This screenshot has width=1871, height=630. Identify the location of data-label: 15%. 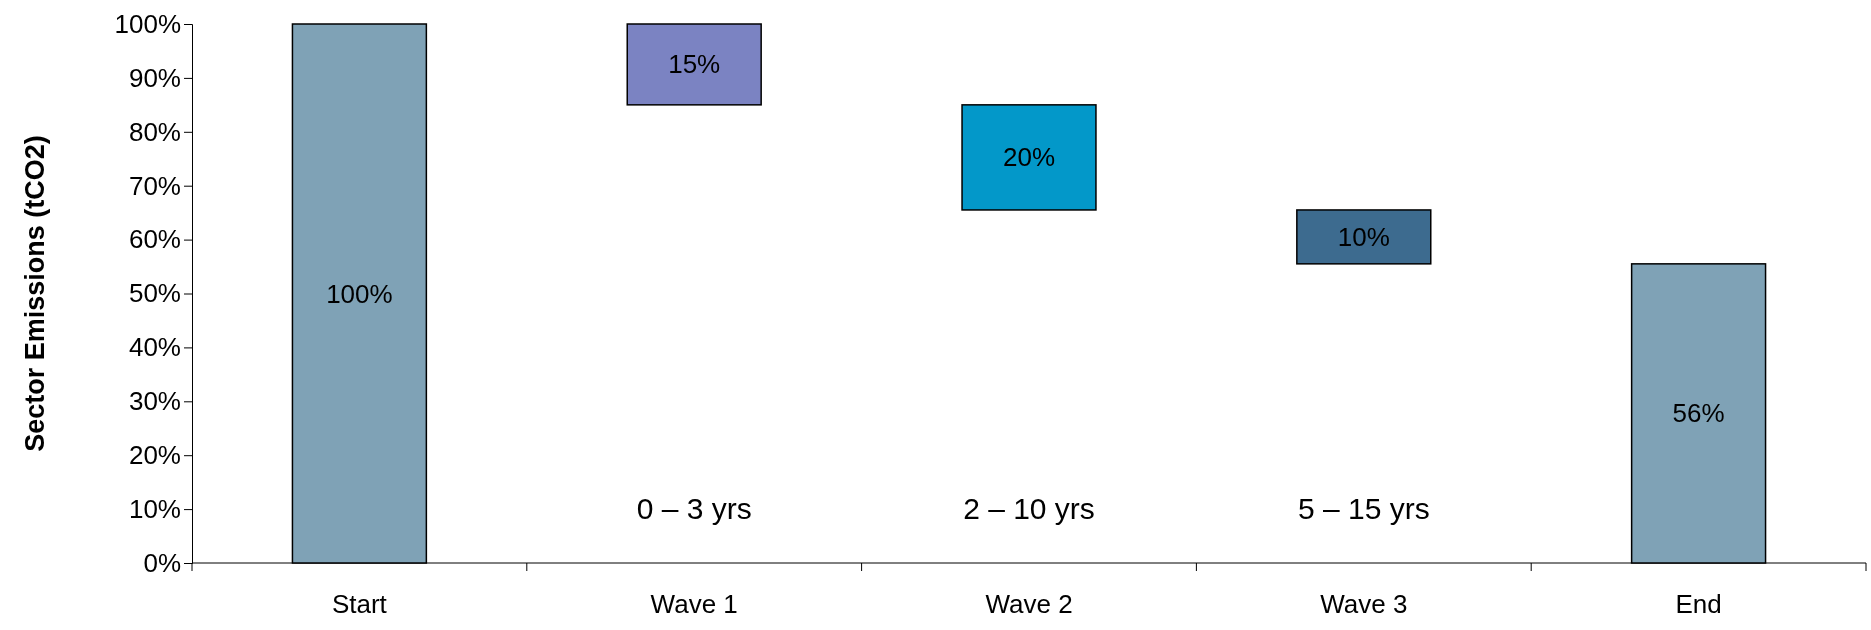
(694, 64).